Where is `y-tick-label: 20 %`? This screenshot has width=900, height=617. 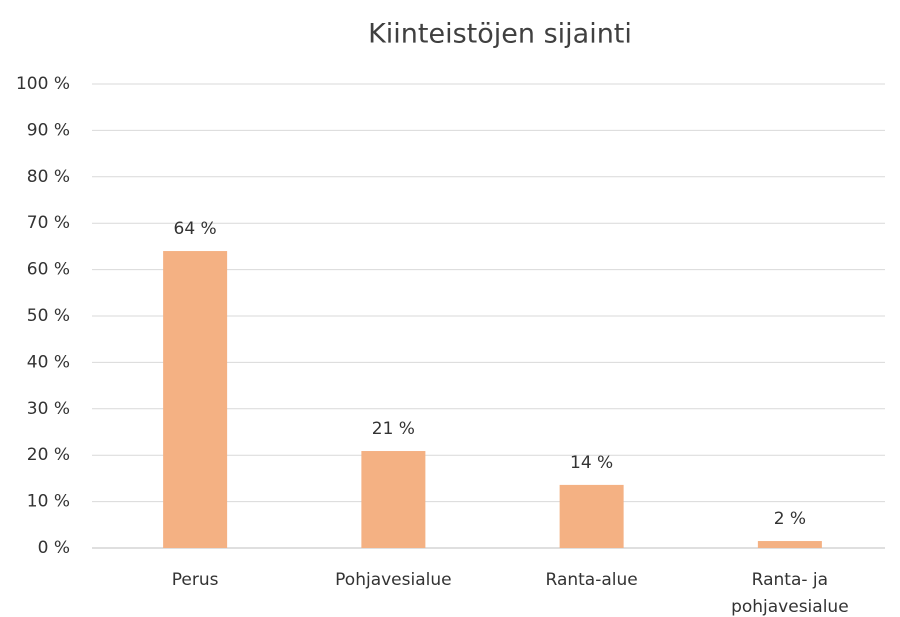
y-tick-label: 20 % is located at coordinates (48, 455).